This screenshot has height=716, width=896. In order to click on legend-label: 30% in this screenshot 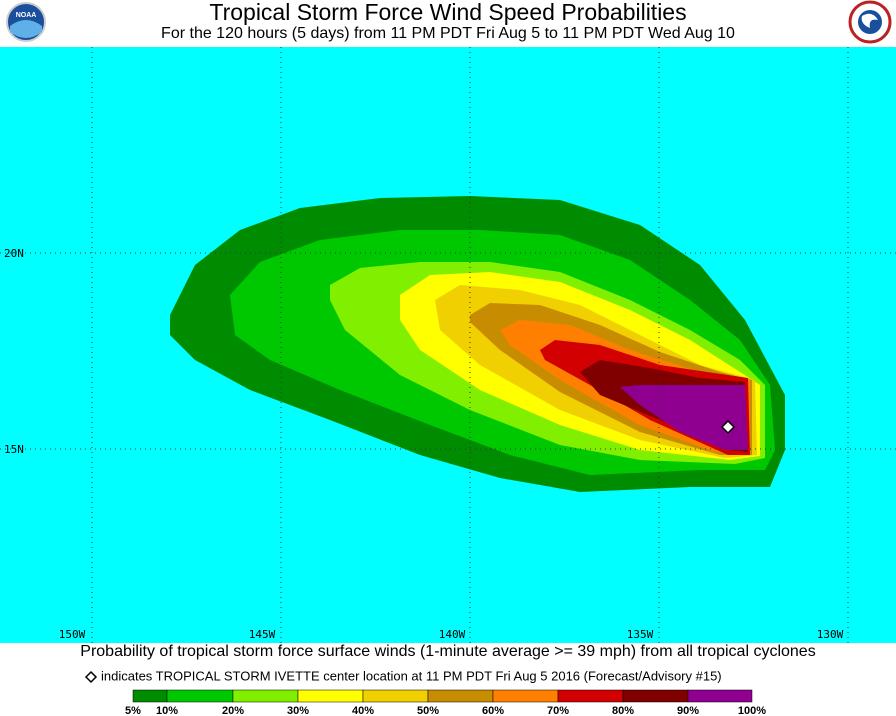, I will do `click(298, 710)`.